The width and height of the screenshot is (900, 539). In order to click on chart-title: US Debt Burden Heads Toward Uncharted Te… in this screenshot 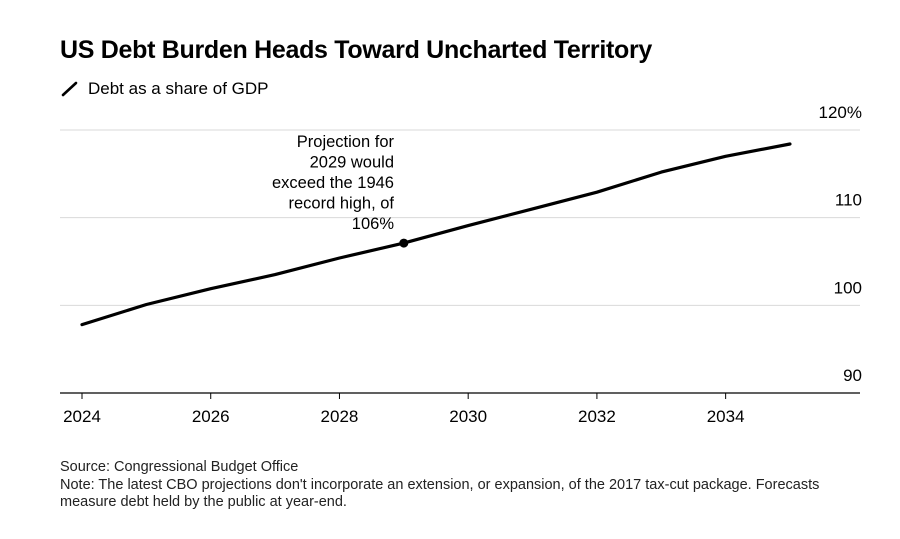, I will do `click(356, 50)`.